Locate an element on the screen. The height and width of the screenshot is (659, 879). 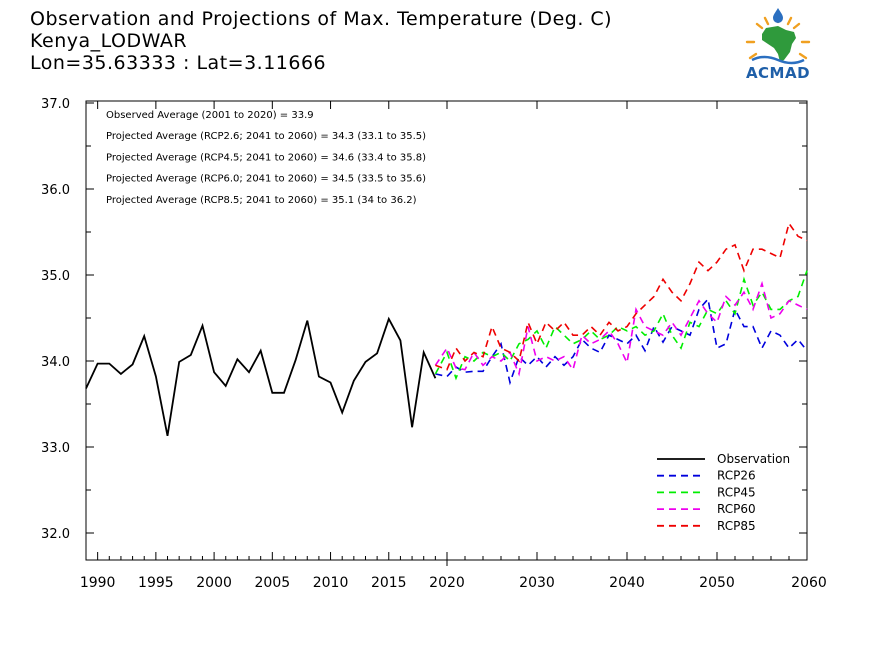
x-tick-label: 2000 is located at coordinates (214, 583).